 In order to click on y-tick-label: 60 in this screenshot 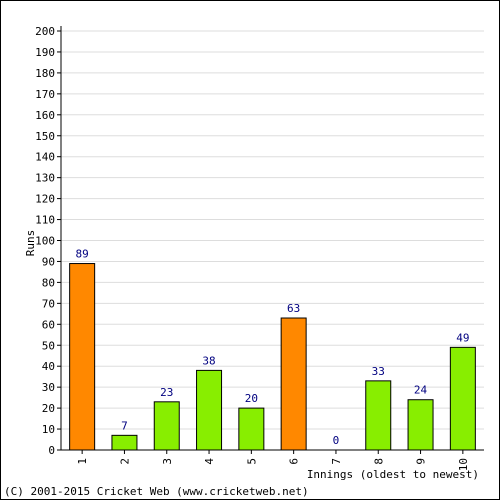, I will do `click(48, 324)`.